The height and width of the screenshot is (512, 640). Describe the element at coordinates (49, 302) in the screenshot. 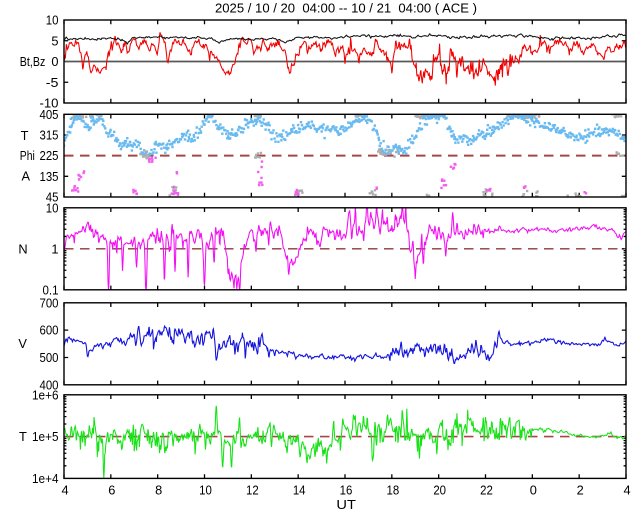

I see `svg-text: 700` at that location.